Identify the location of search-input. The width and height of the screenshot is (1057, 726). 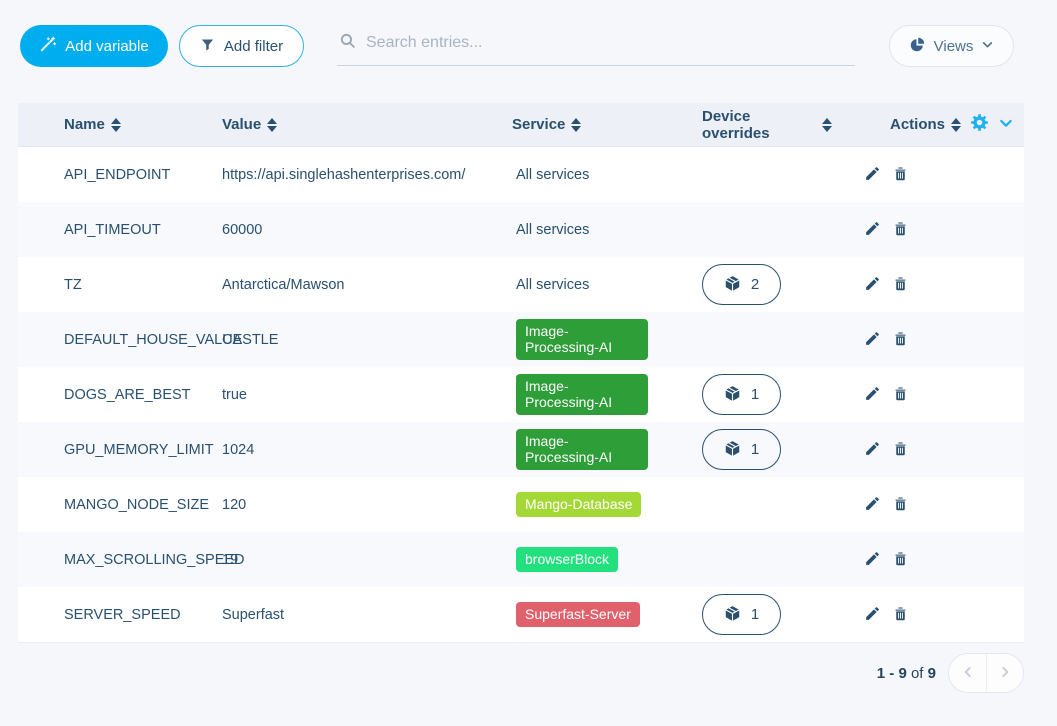
(609, 42).